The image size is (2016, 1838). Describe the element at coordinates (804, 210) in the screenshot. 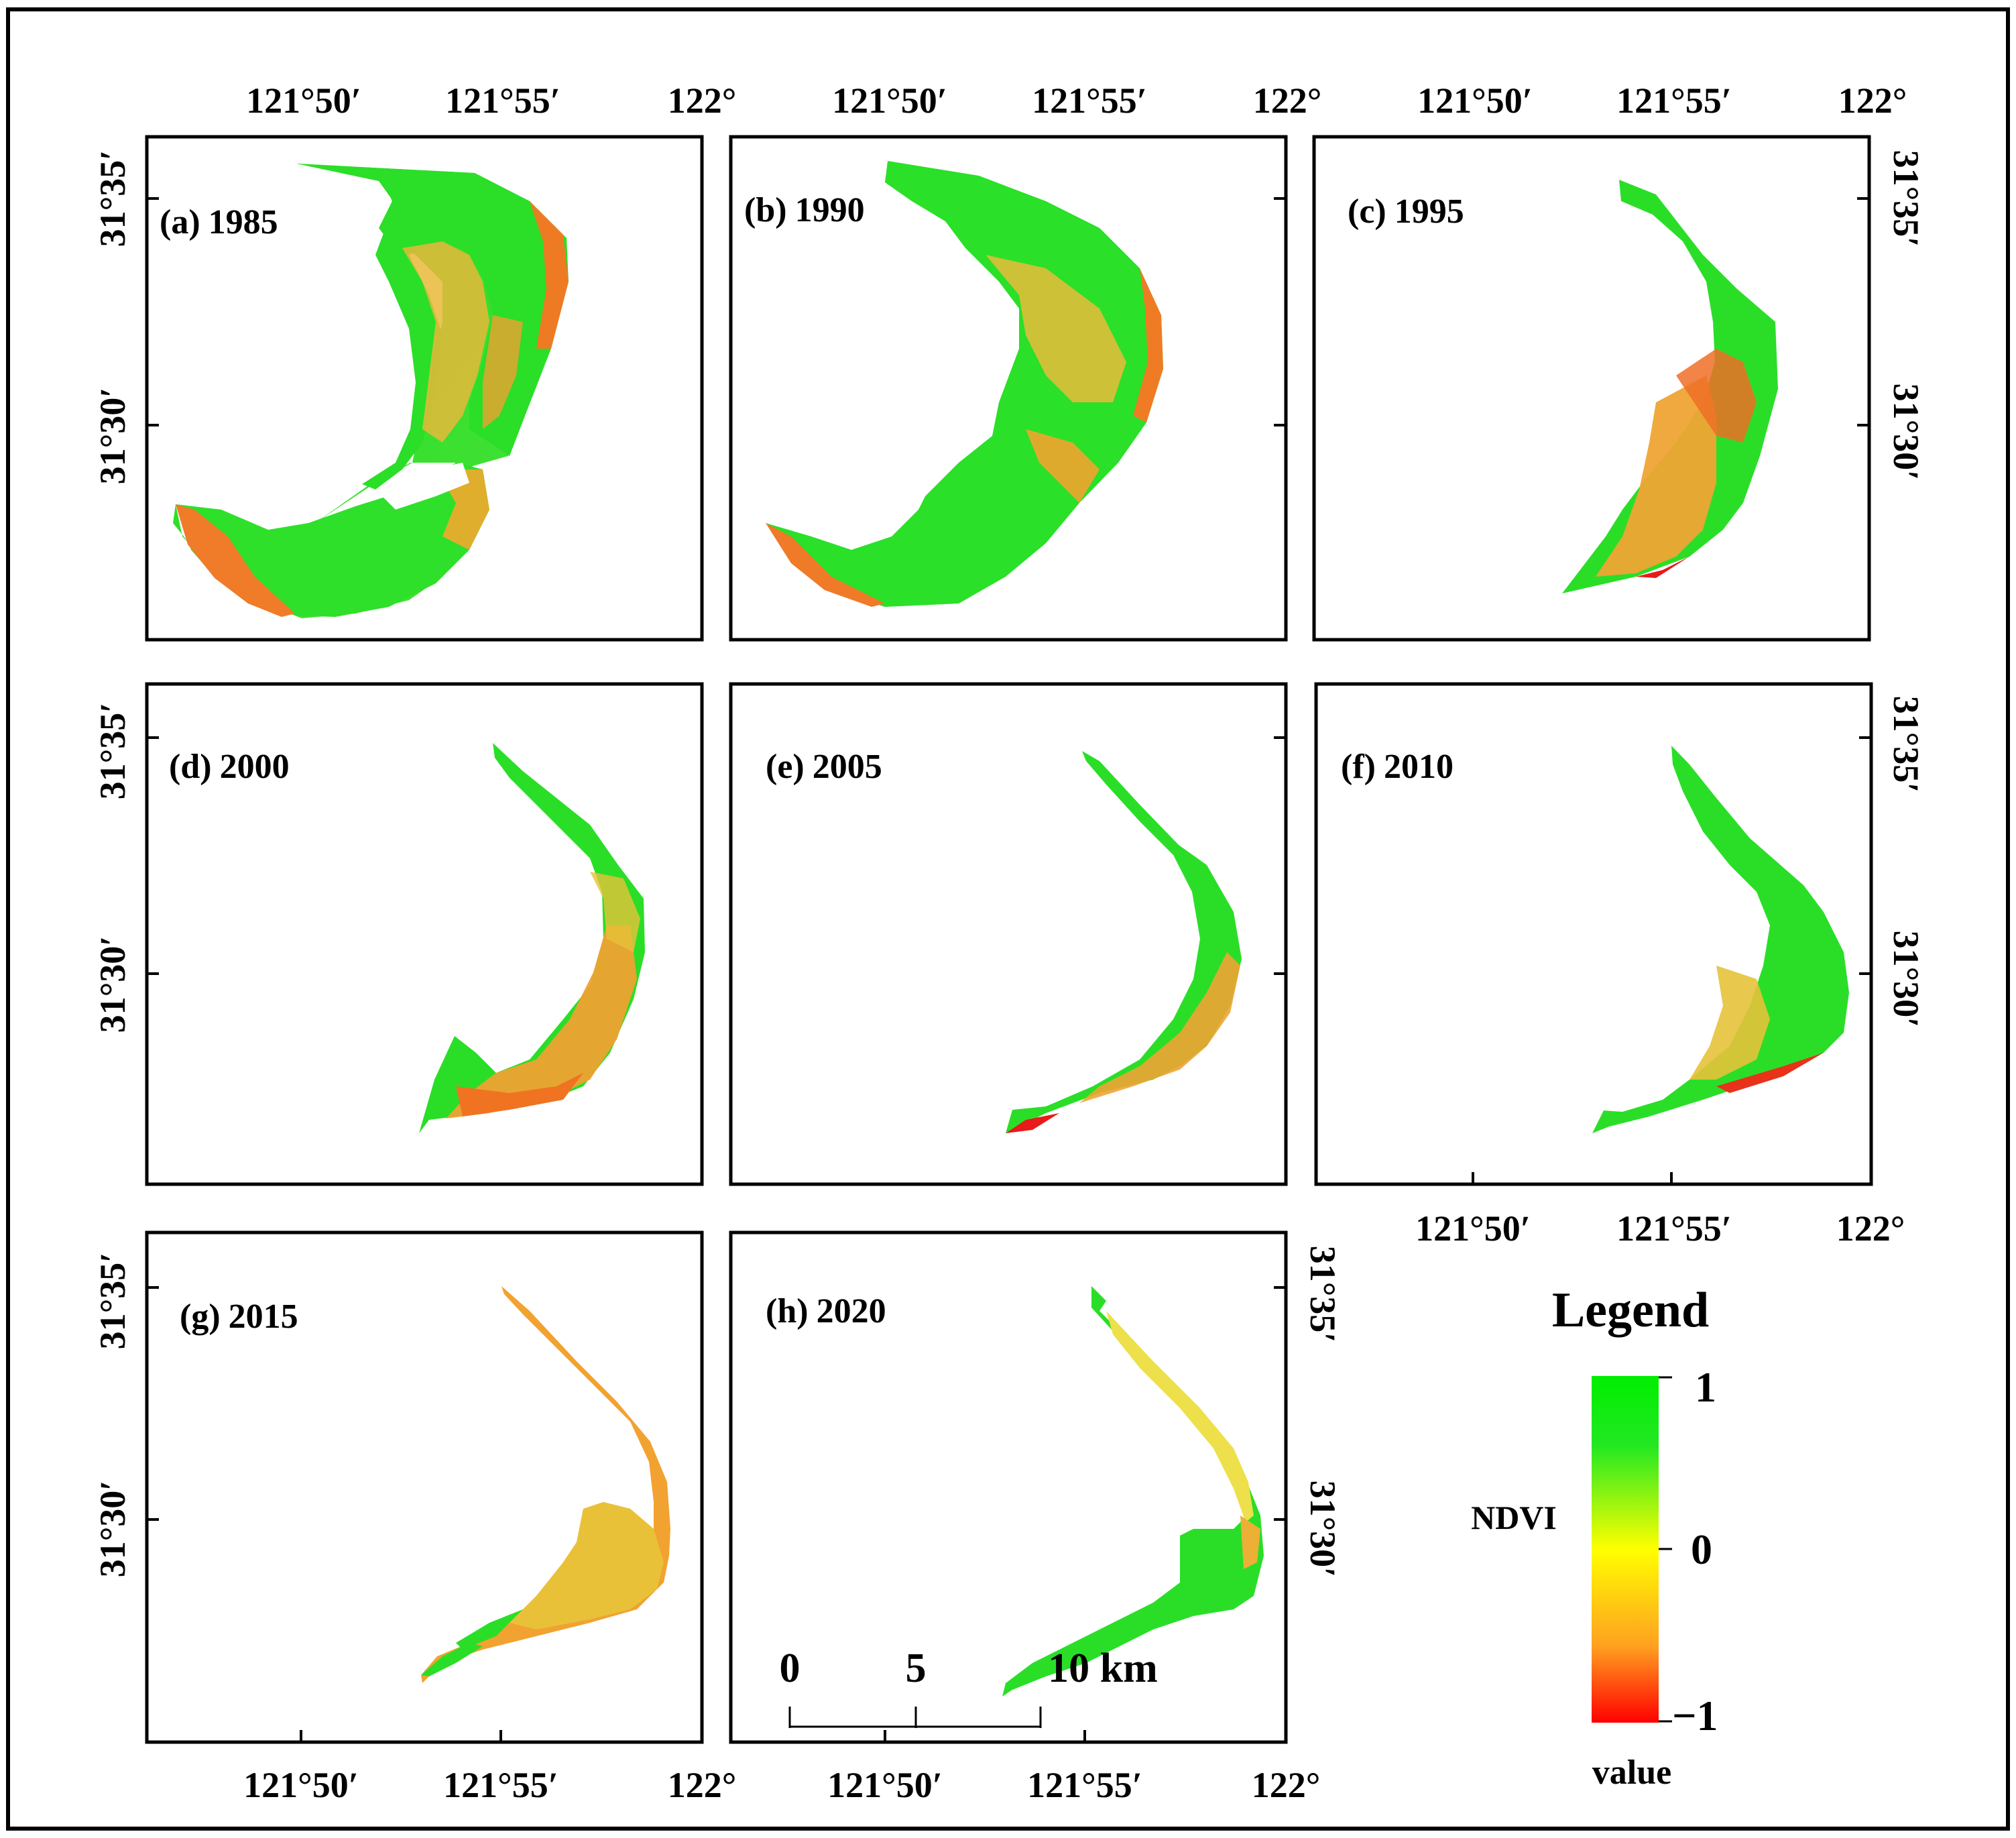

I see `panel-title-b: (b) 1990` at that location.